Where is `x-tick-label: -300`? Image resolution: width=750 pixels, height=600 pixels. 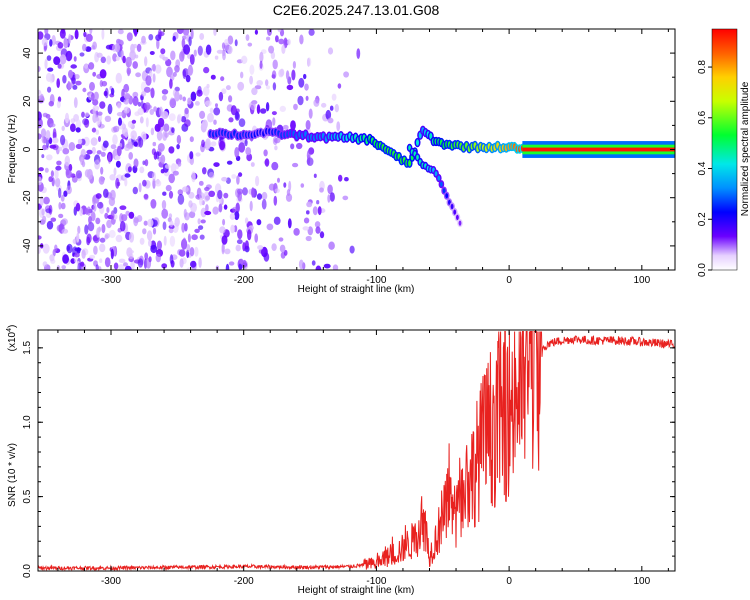 x-tick-label: -300 is located at coordinates (111, 581).